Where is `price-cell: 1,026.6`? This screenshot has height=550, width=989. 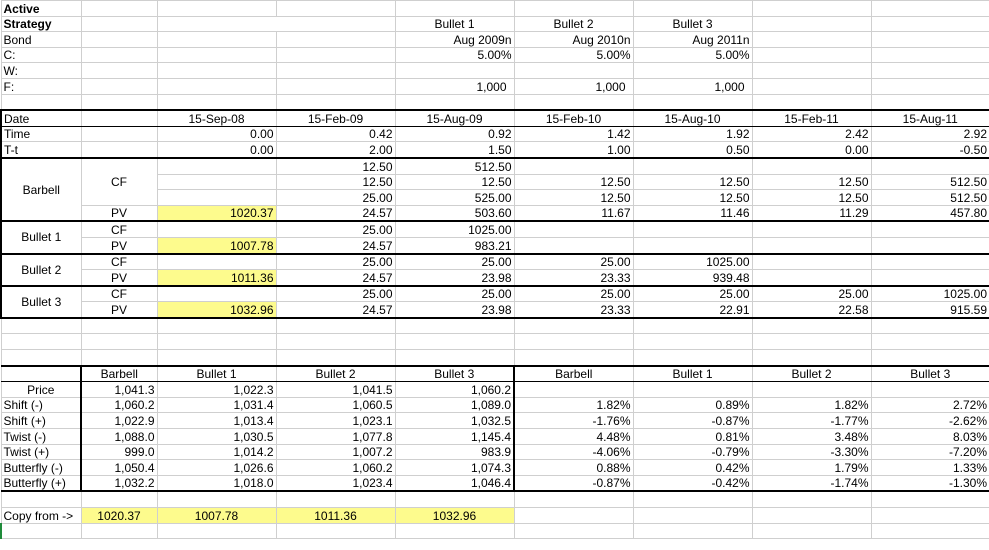 price-cell: 1,026.6 is located at coordinates (216, 467).